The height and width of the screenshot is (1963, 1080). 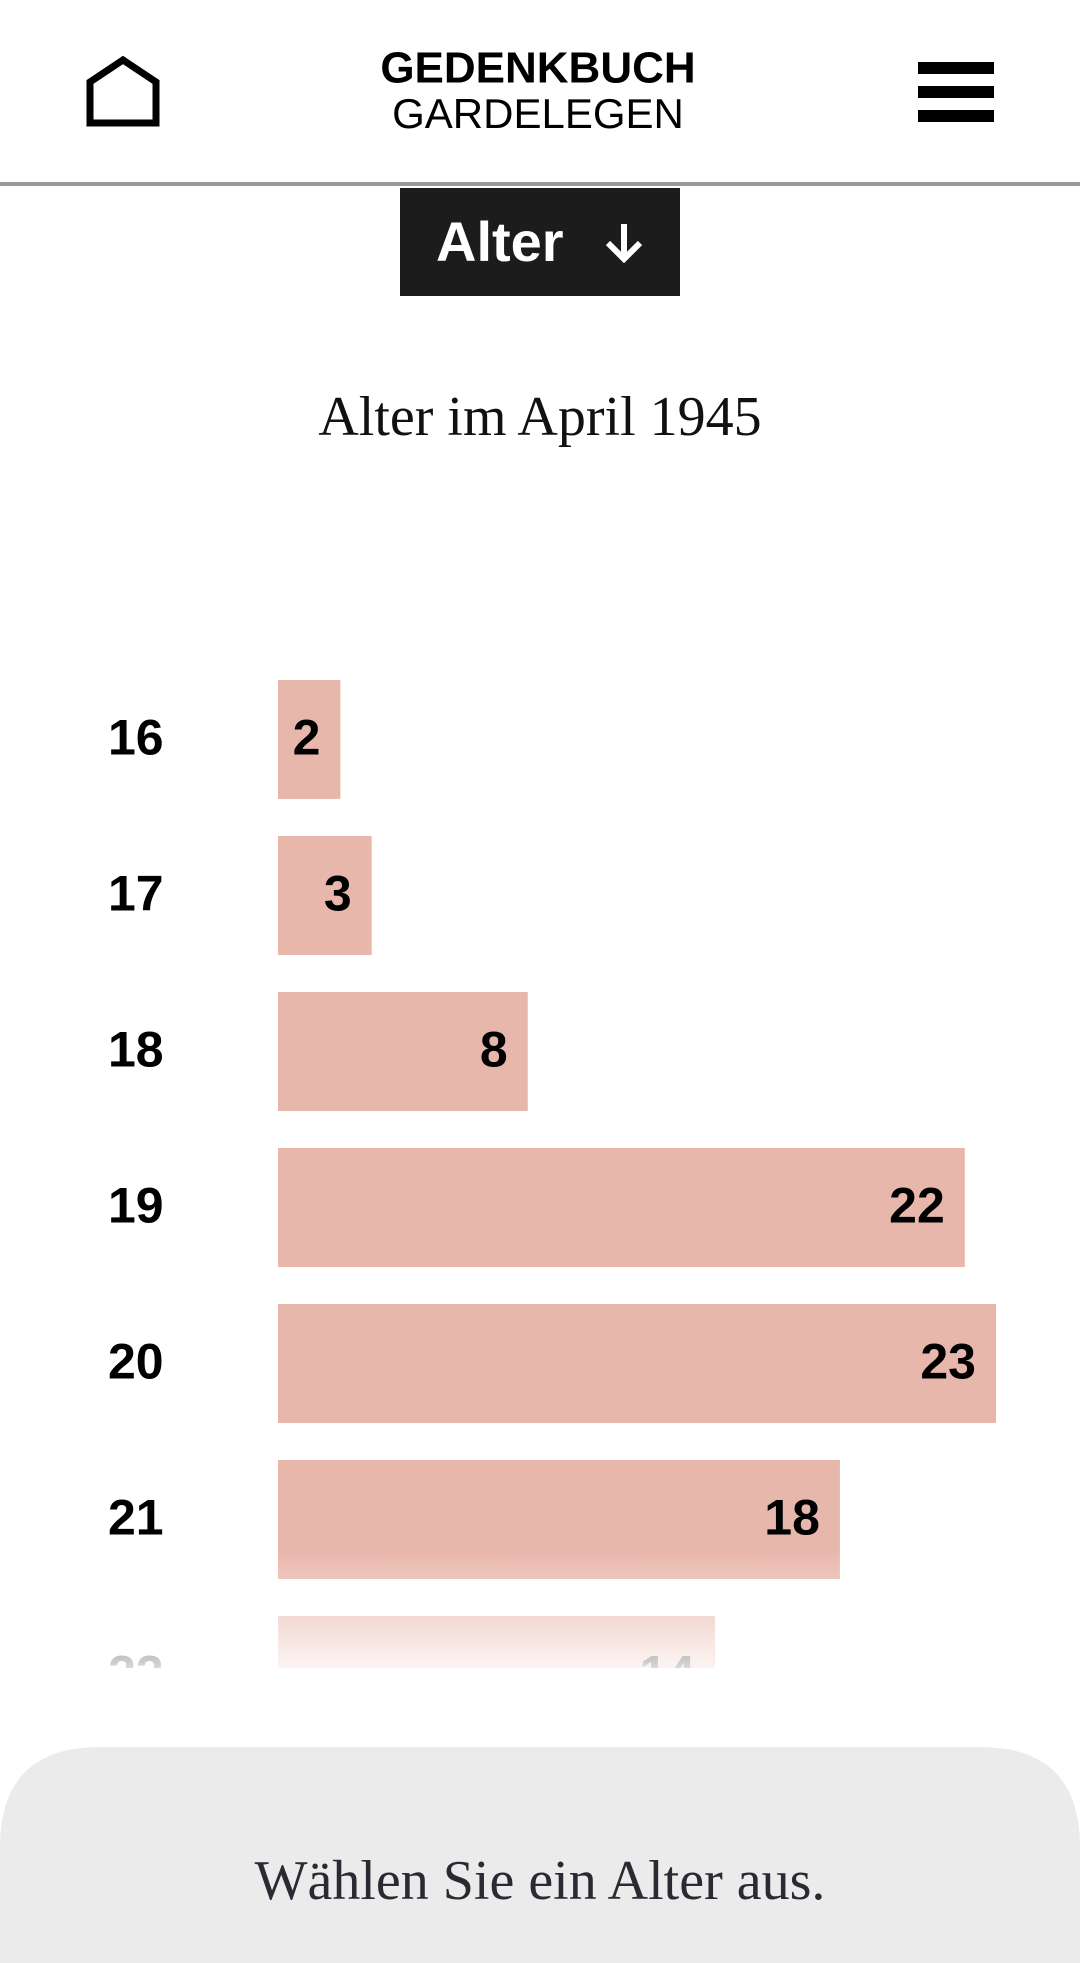 What do you see at coordinates (136, 1518) in the screenshot?
I see `y-tick-label: 21` at bounding box center [136, 1518].